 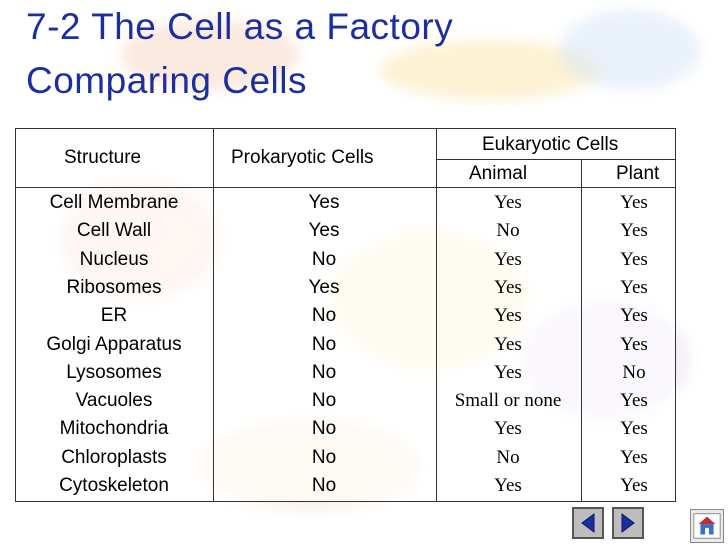 What do you see at coordinates (114, 401) in the screenshot?
I see `cell-structure: Vacuoles` at bounding box center [114, 401].